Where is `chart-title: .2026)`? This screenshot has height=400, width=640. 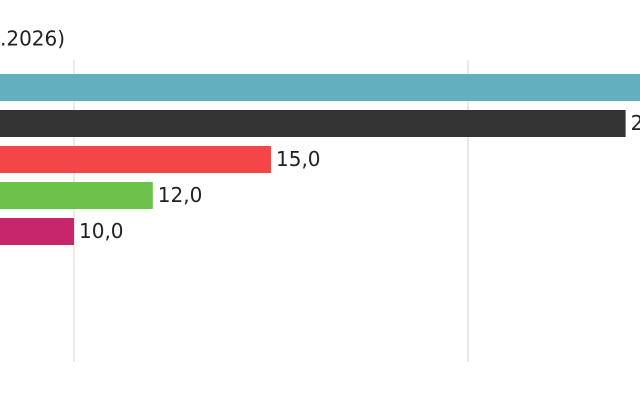 chart-title: .2026) is located at coordinates (32, 39).